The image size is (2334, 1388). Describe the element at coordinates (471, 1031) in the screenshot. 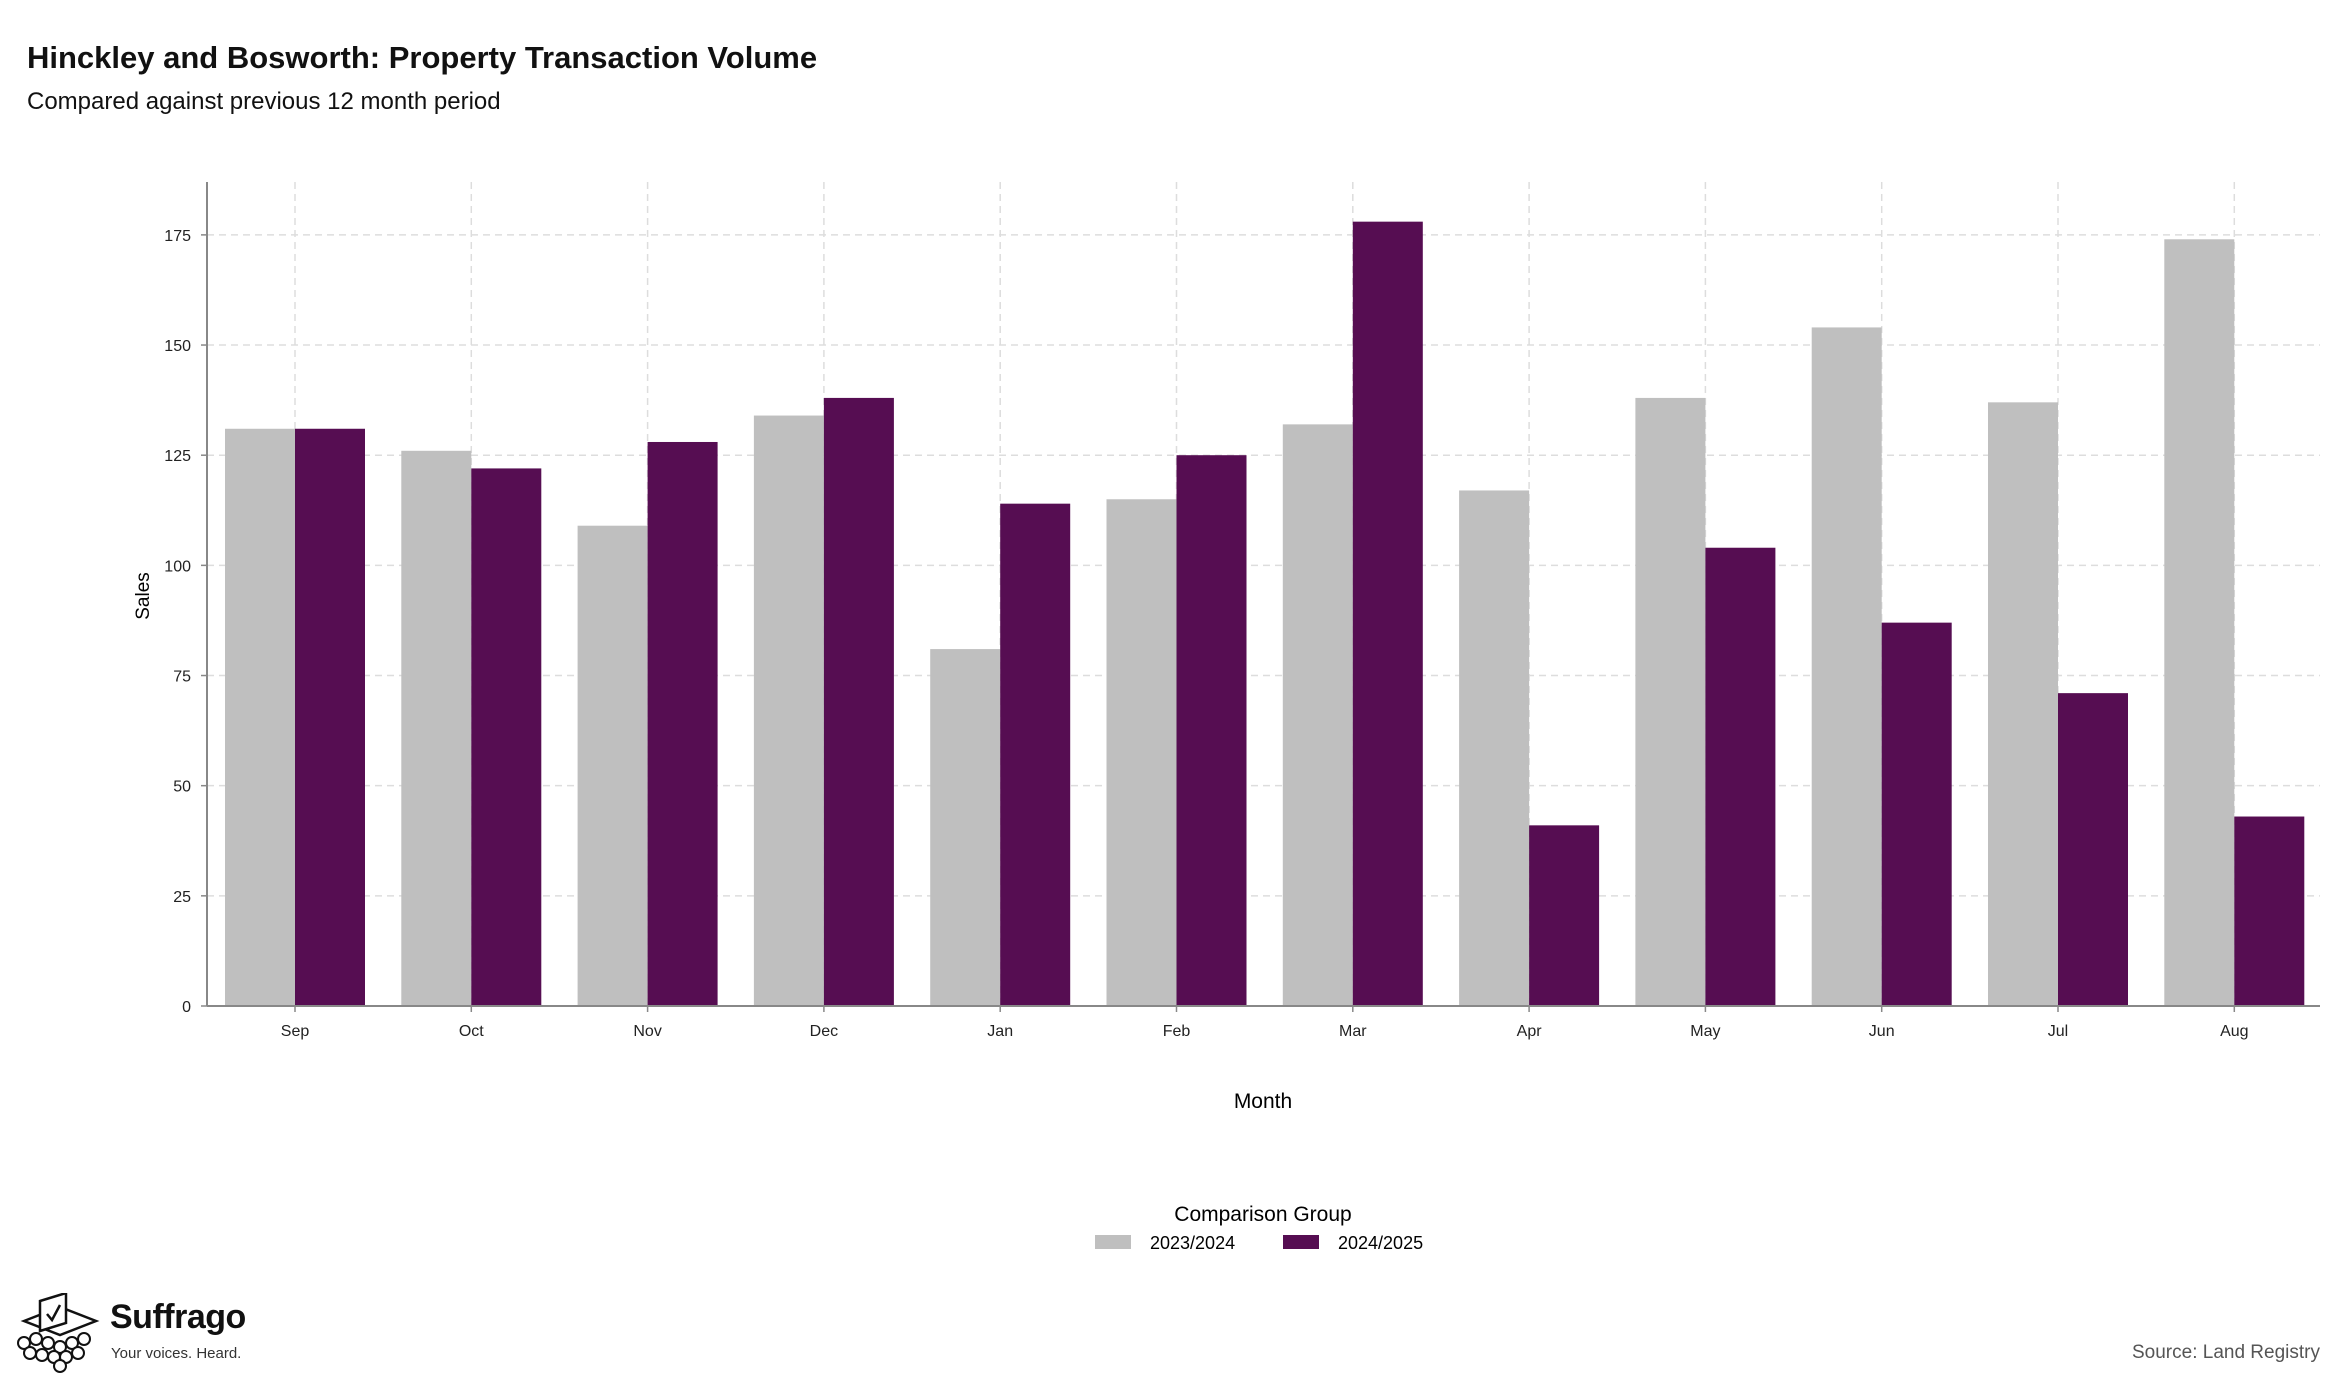

I see `x-tick-label: Oct` at that location.